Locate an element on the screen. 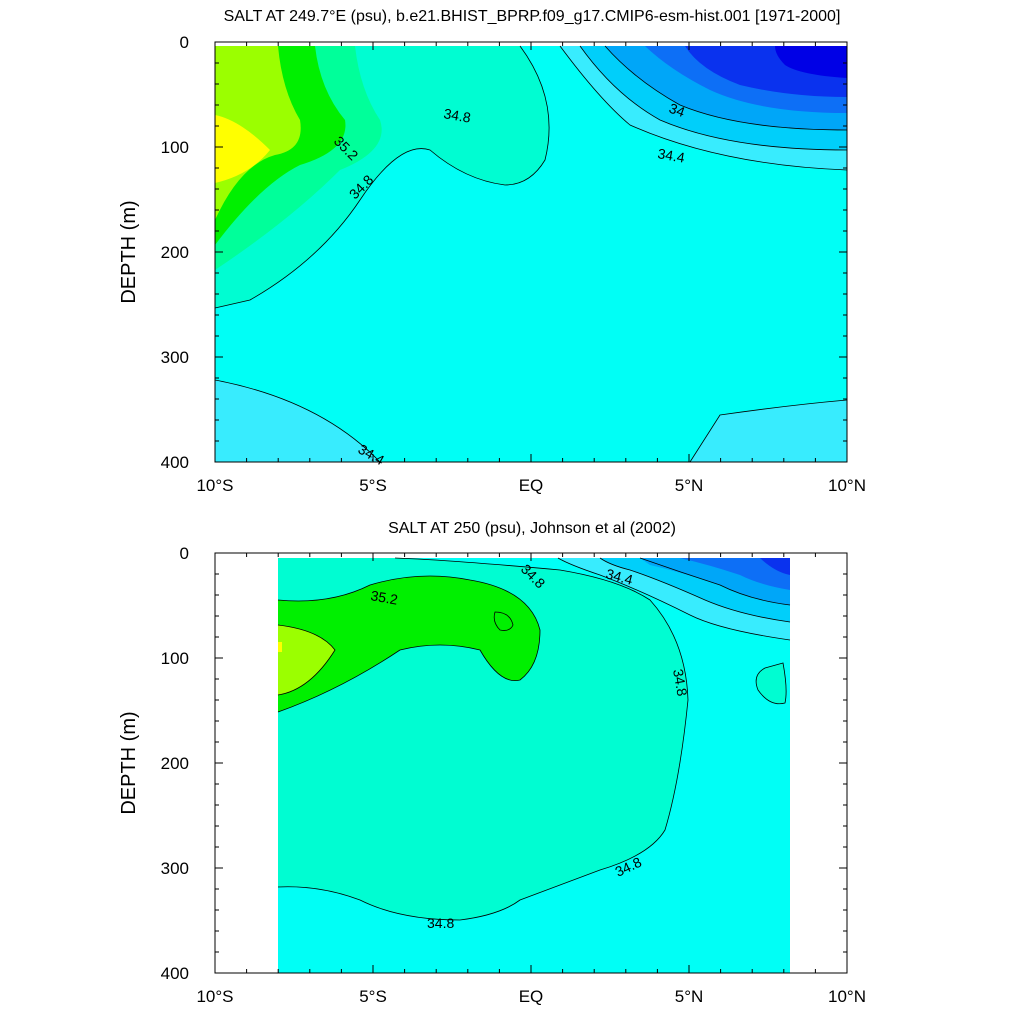 This screenshot has height=1024, width=1024. contour-fill-33.6 is located at coordinates (775, 566).